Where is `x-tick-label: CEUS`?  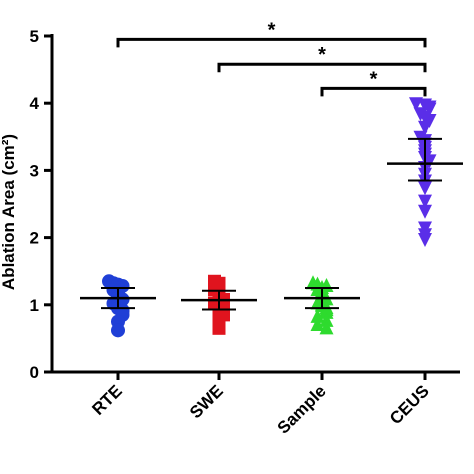
x-tick-label: CEUS is located at coordinates (409, 404).